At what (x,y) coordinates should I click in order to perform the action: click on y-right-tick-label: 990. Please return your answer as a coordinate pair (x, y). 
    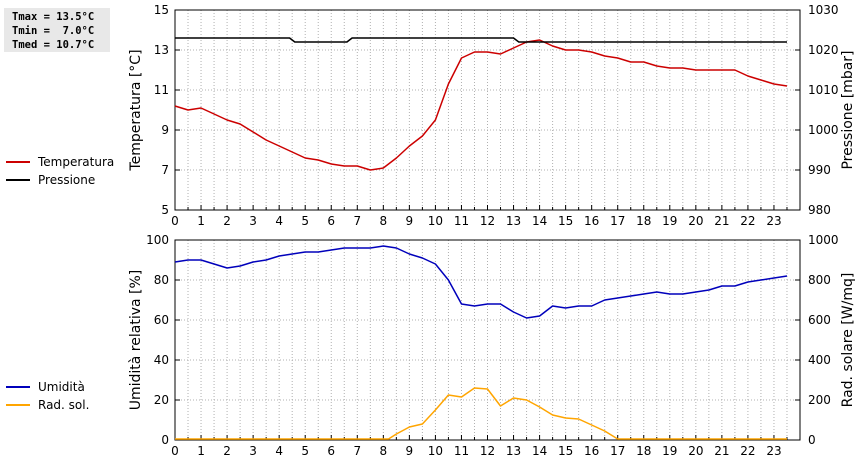
    Looking at the image, I should click on (819, 170).